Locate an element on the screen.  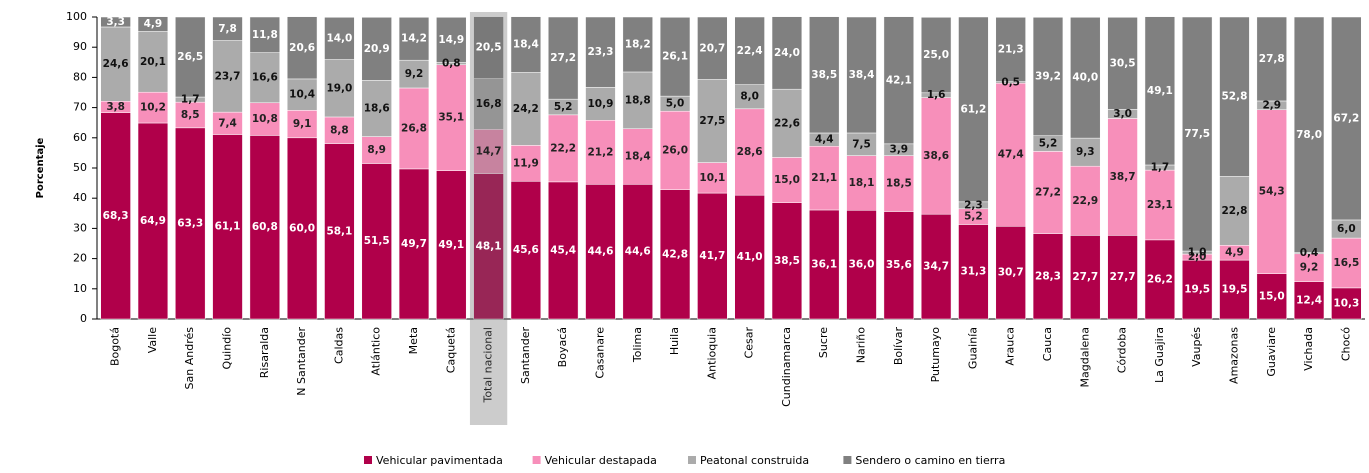
x-tick-label: Nariño is located at coordinates (861, 345).